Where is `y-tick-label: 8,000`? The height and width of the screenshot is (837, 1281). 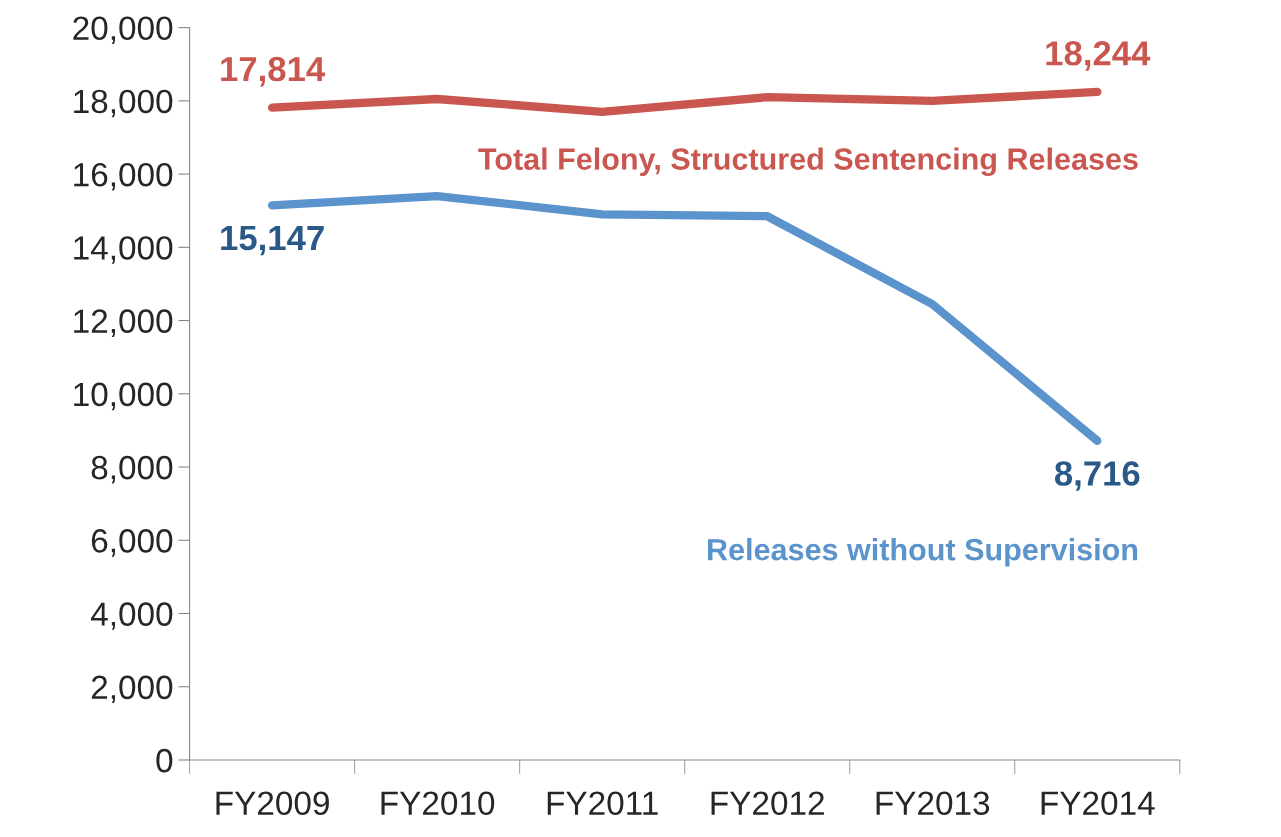 y-tick-label: 8,000 is located at coordinates (132, 469).